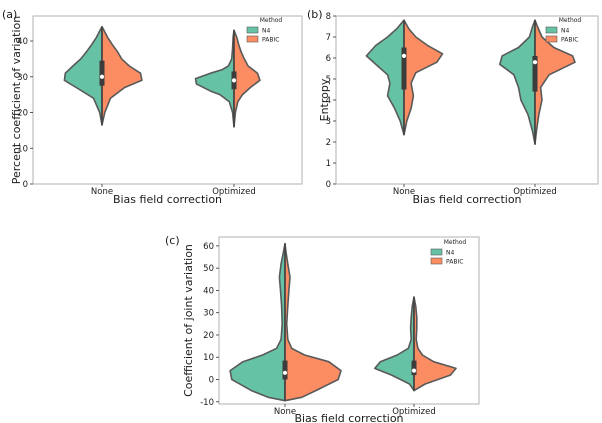  I want to click on y-tick-label: 1, so click(328, 164).